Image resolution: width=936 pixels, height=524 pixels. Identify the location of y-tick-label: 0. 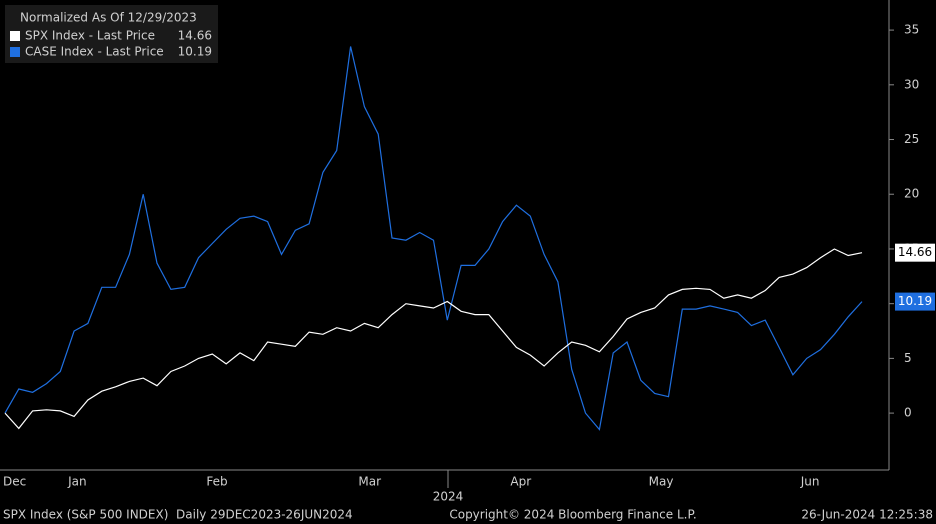
(908, 413).